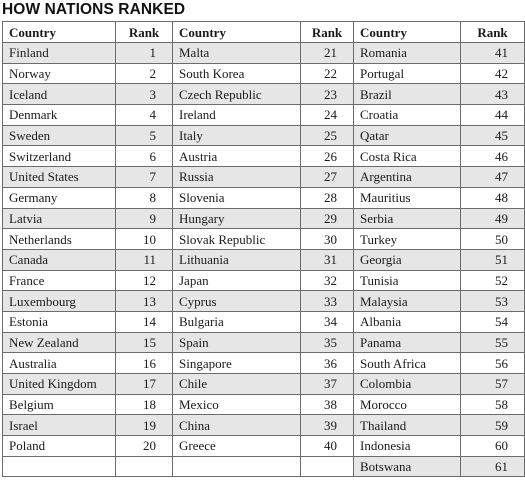  Describe the element at coordinates (144, 342) in the screenshot. I see `rank-cell: 15` at that location.